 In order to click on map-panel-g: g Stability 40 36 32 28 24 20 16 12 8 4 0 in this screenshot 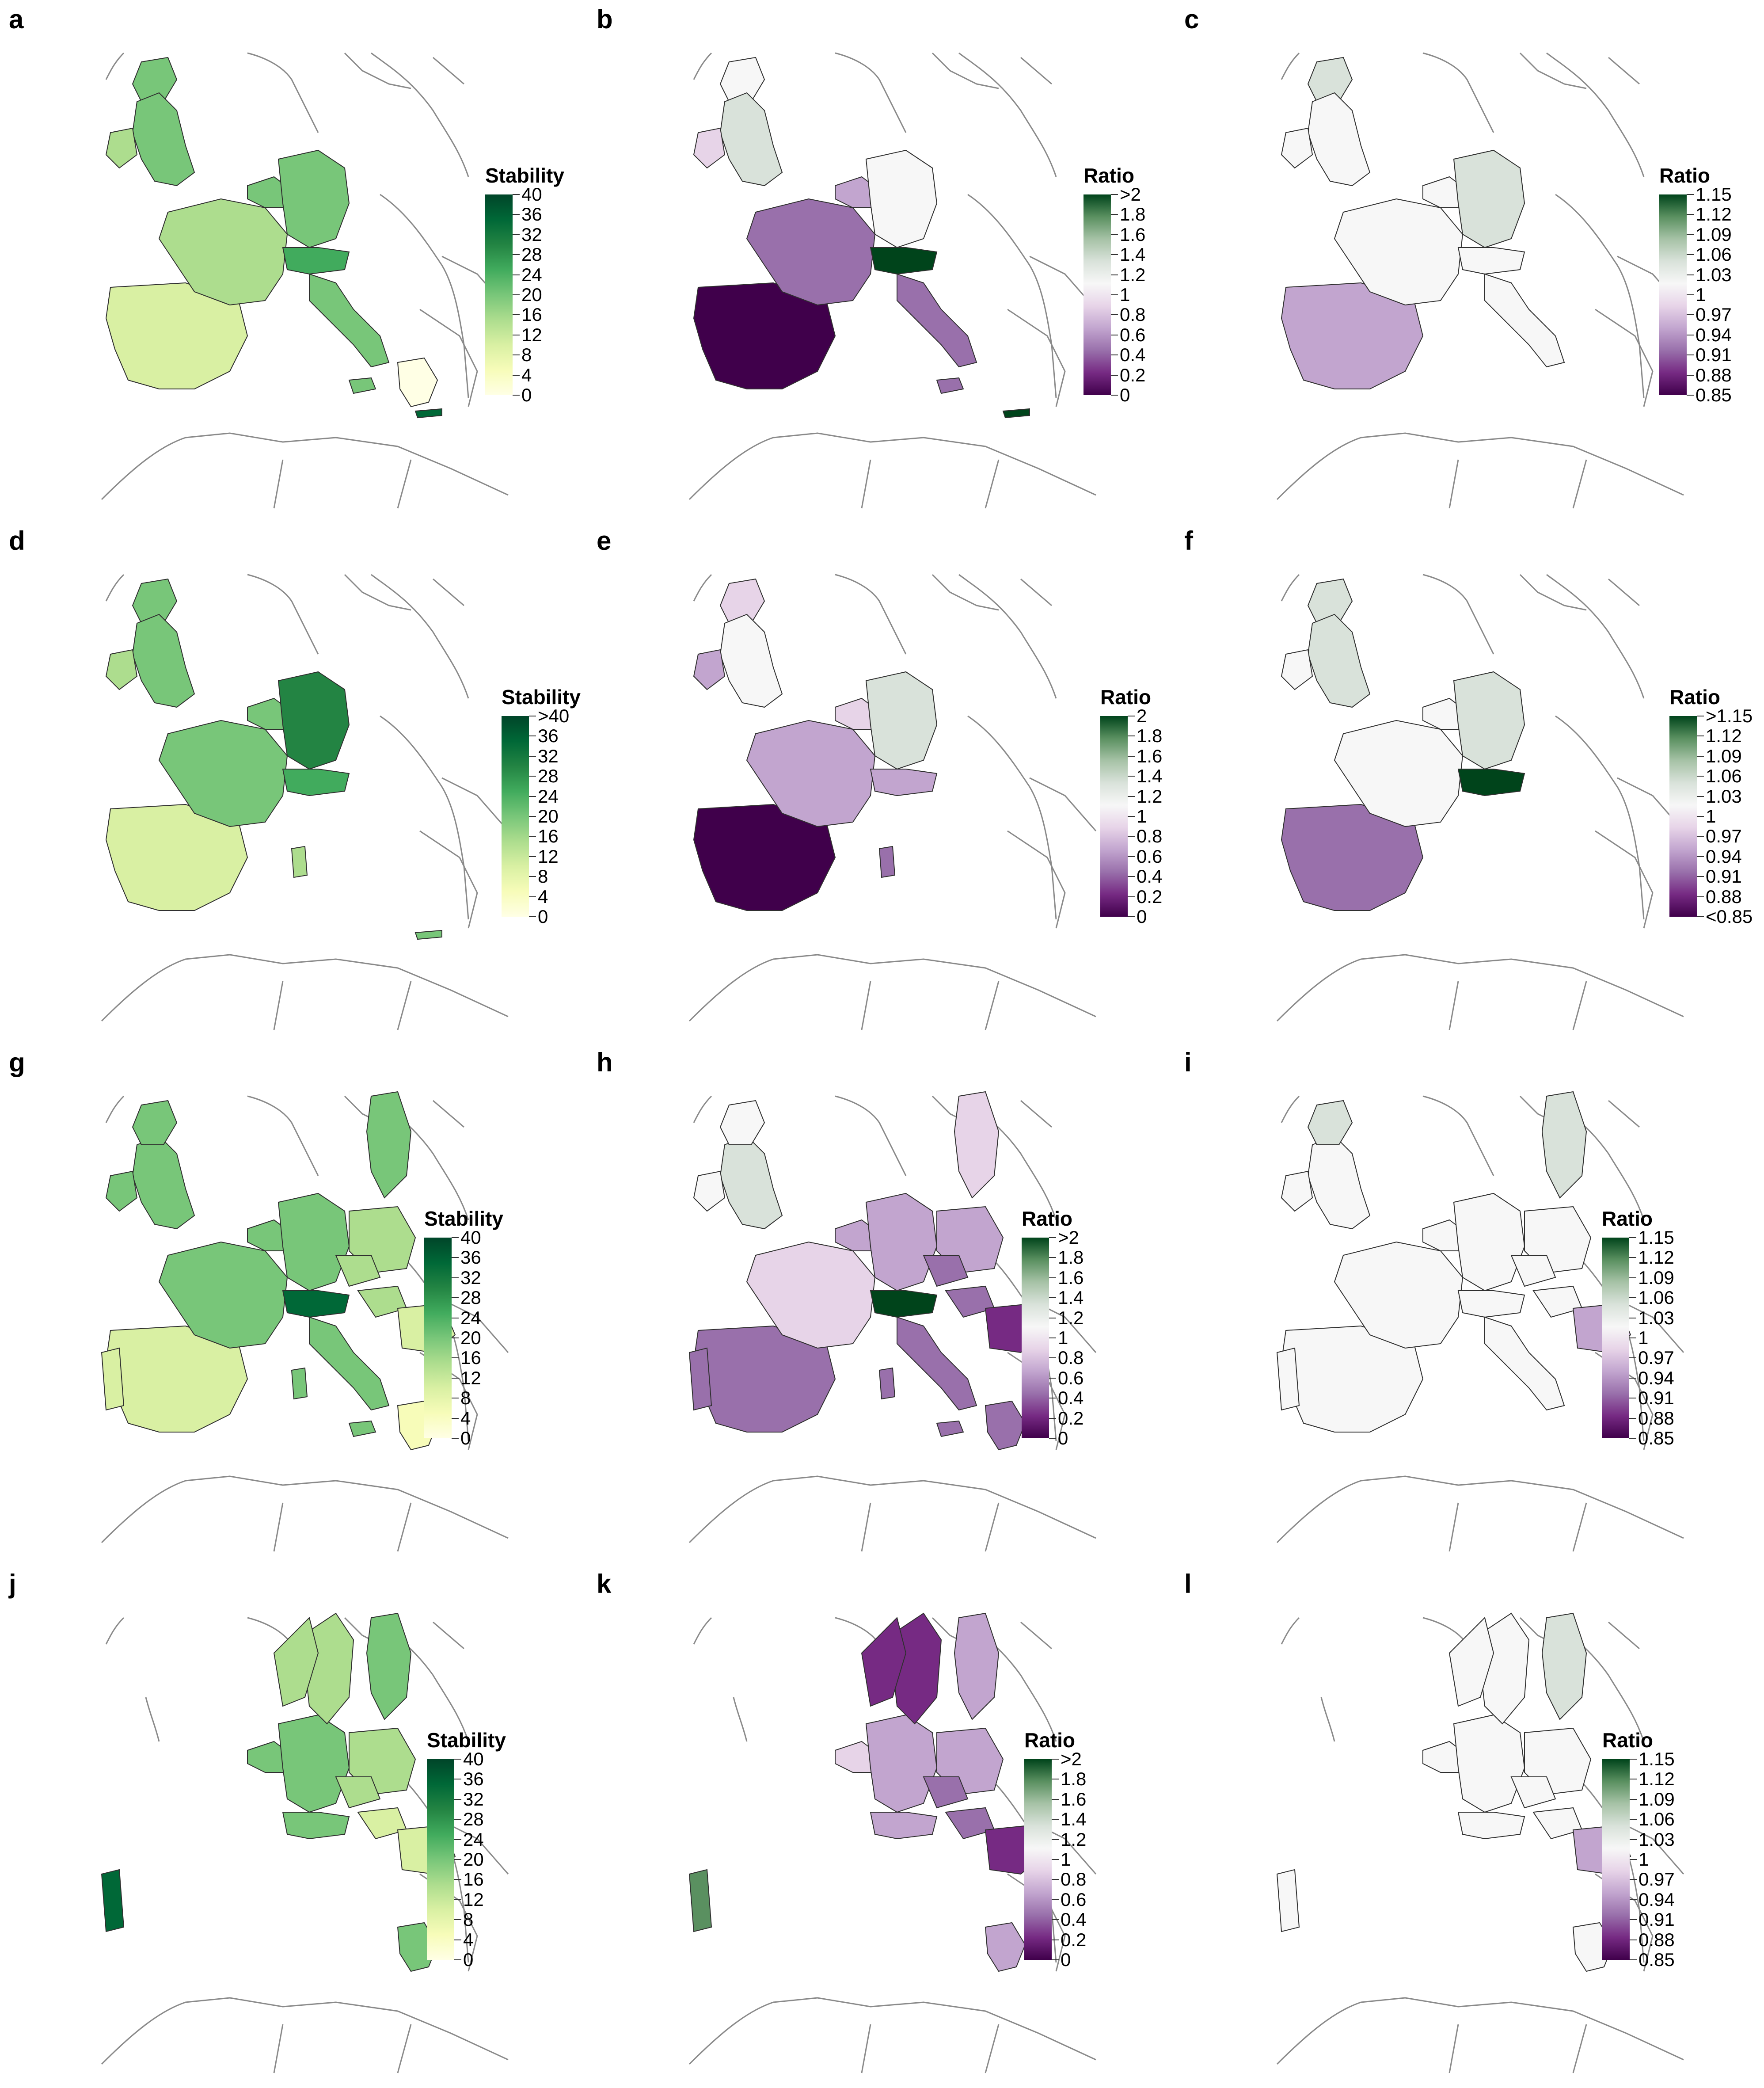, I will do `click(294, 1304)`.